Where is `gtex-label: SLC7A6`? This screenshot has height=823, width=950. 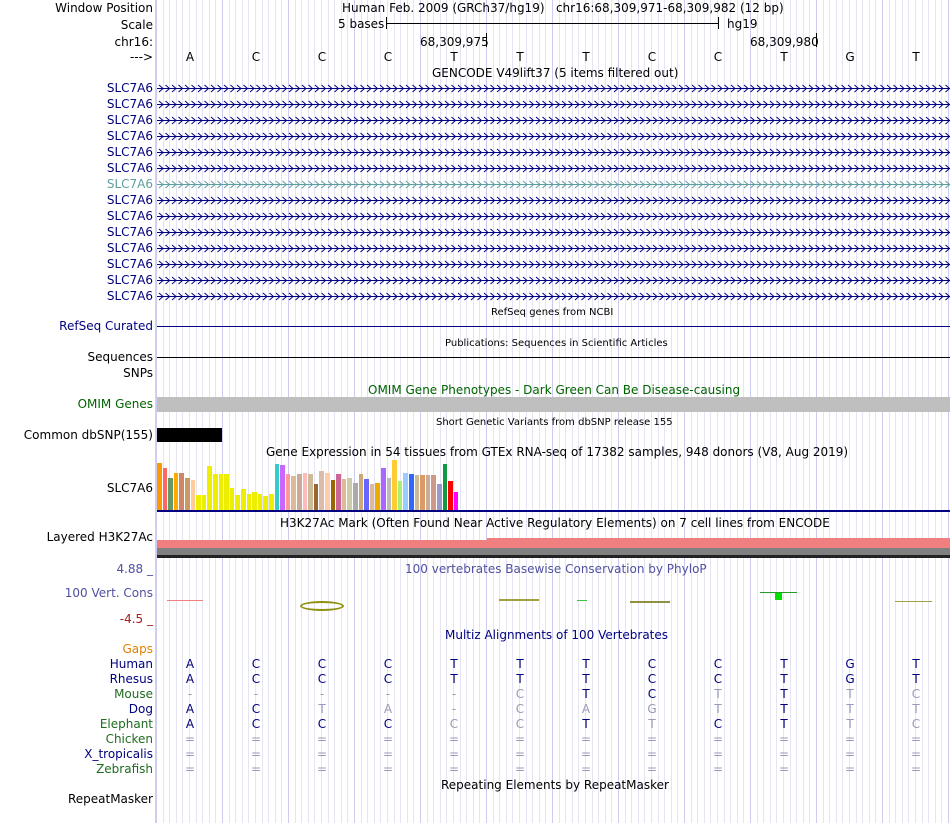 gtex-label: SLC7A6 is located at coordinates (129, 488).